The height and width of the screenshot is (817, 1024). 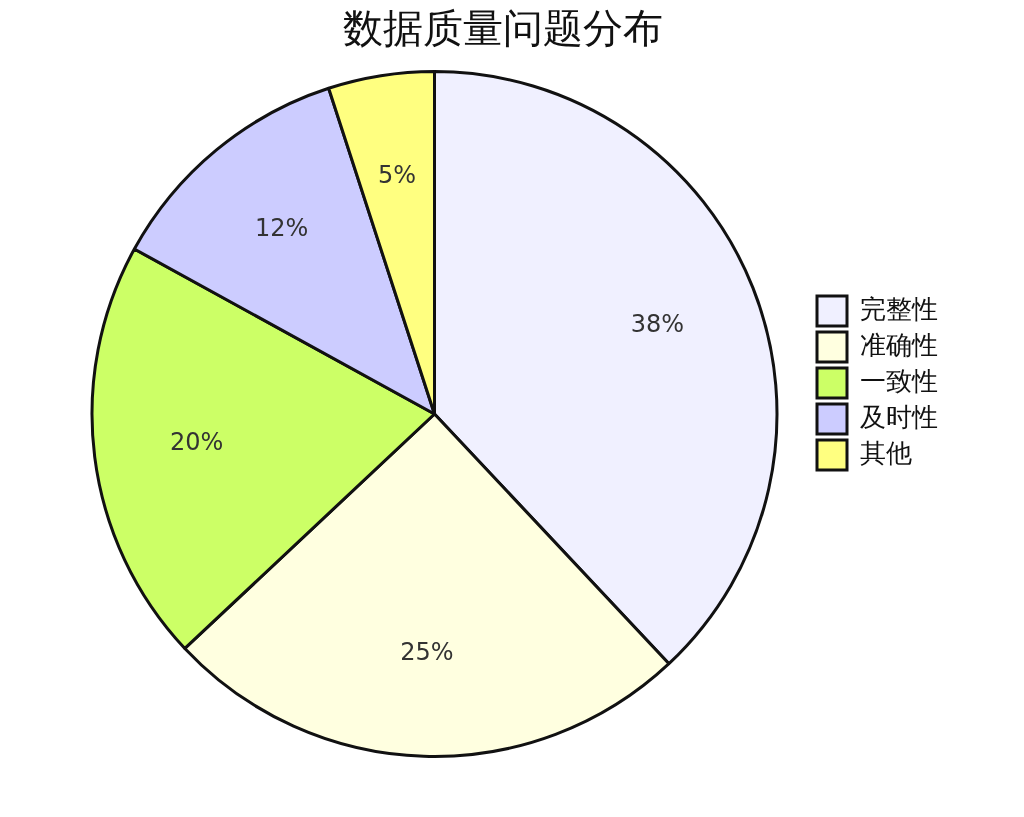 What do you see at coordinates (899, 380) in the screenshot?
I see `legend-label: 一致性` at bounding box center [899, 380].